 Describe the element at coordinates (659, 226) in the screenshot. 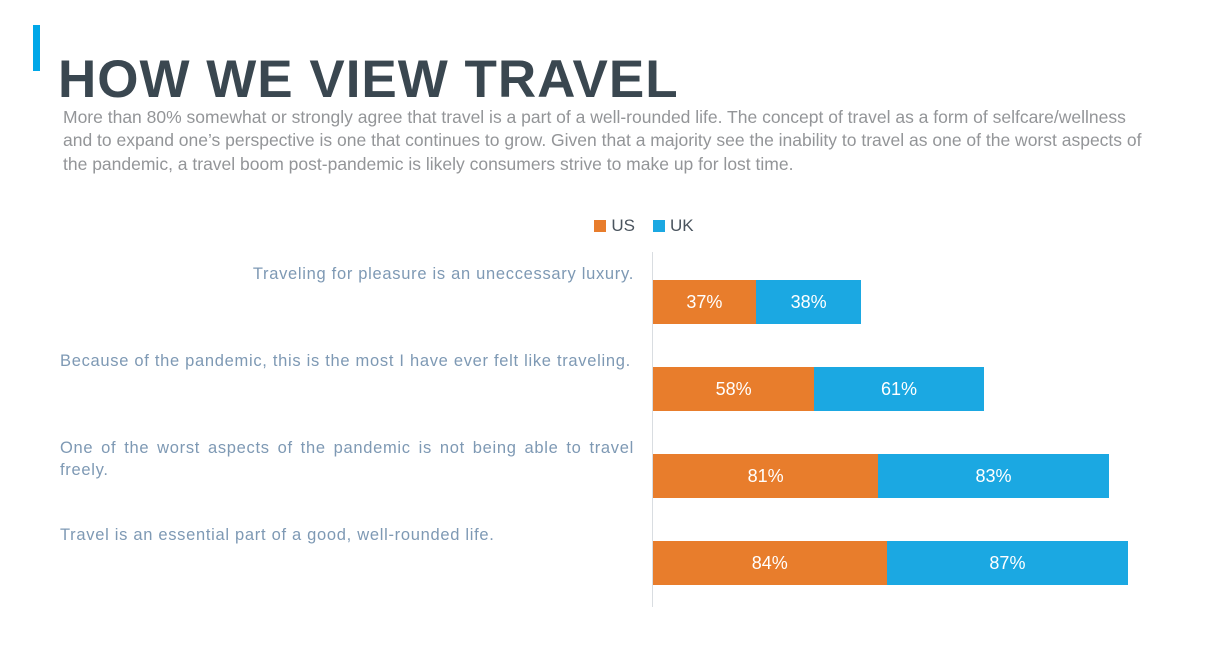

I see `uk-legend-swatch` at that location.